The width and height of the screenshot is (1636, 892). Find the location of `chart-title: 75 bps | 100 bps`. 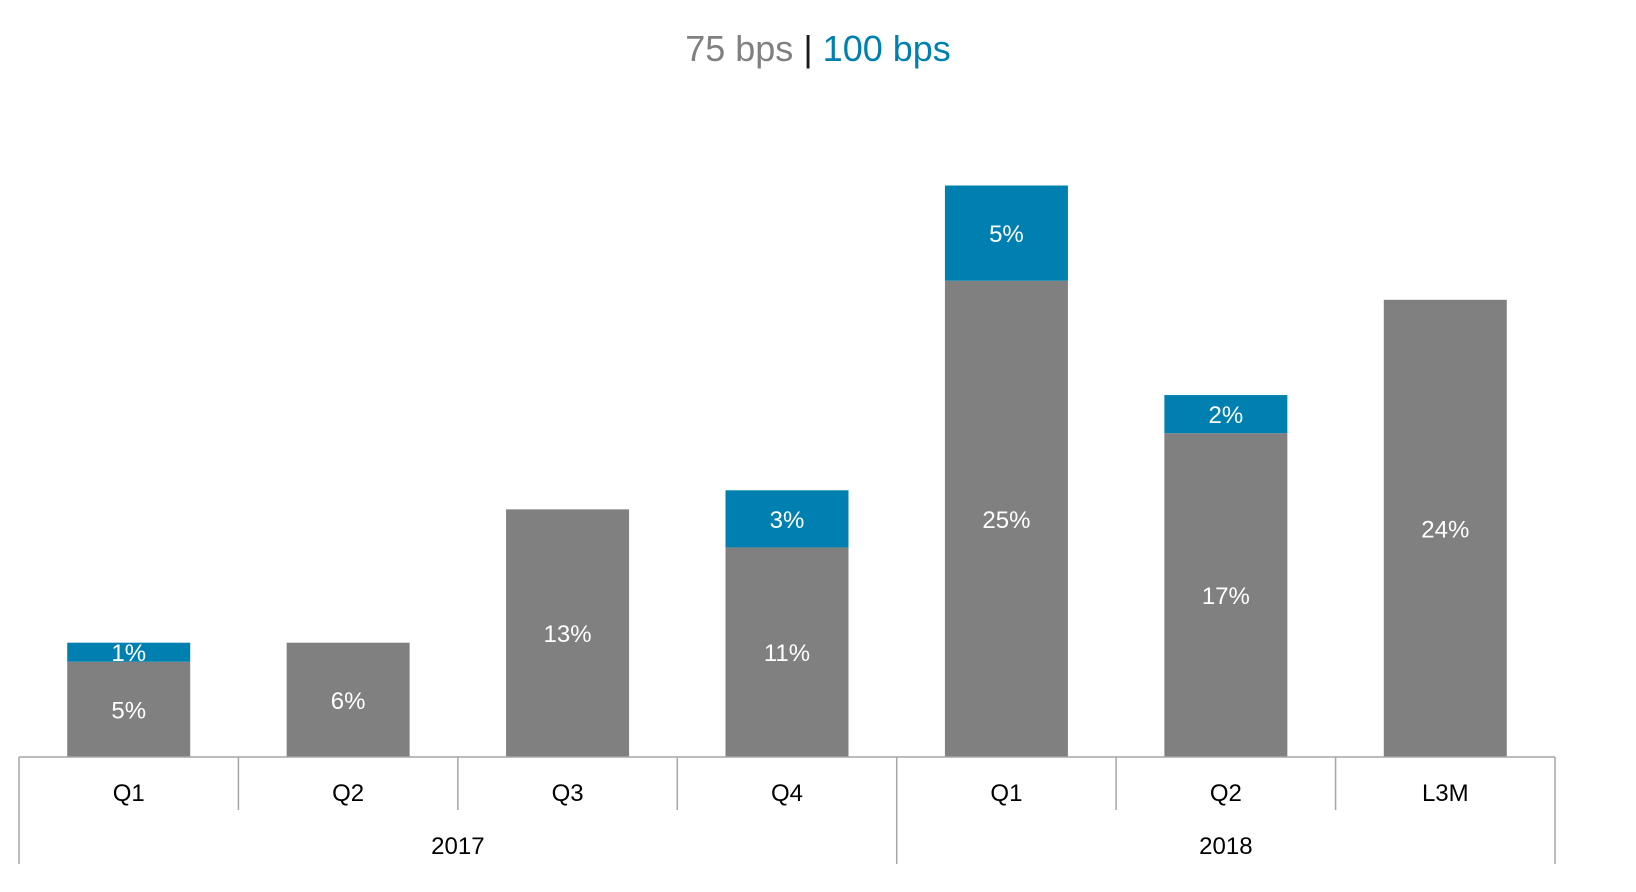

chart-title: 75 bps | 100 bps is located at coordinates (818, 48).